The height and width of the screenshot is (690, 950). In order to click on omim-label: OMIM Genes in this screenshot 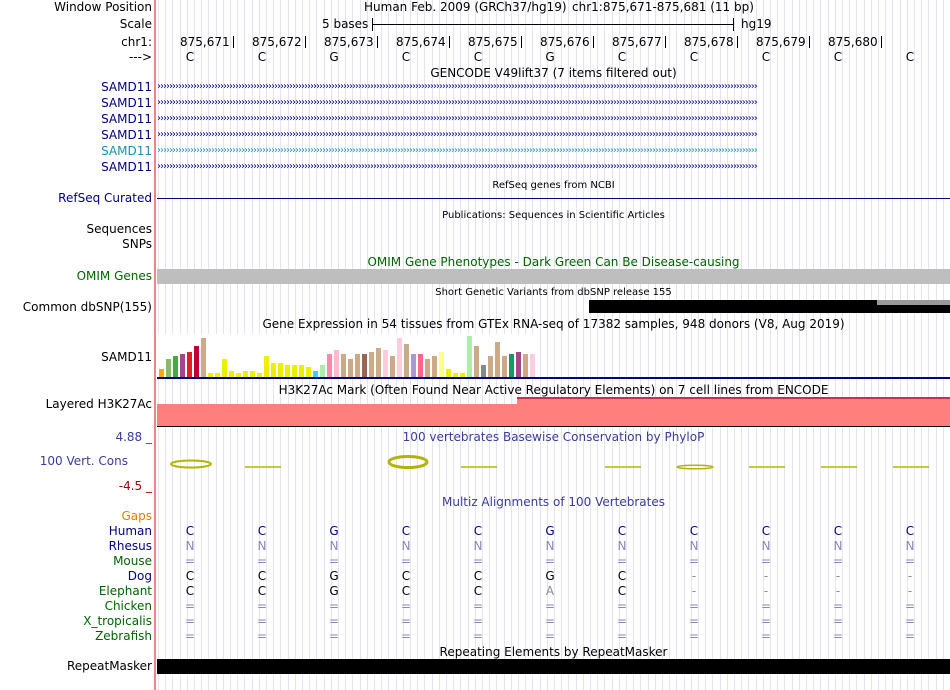, I will do `click(114, 276)`.